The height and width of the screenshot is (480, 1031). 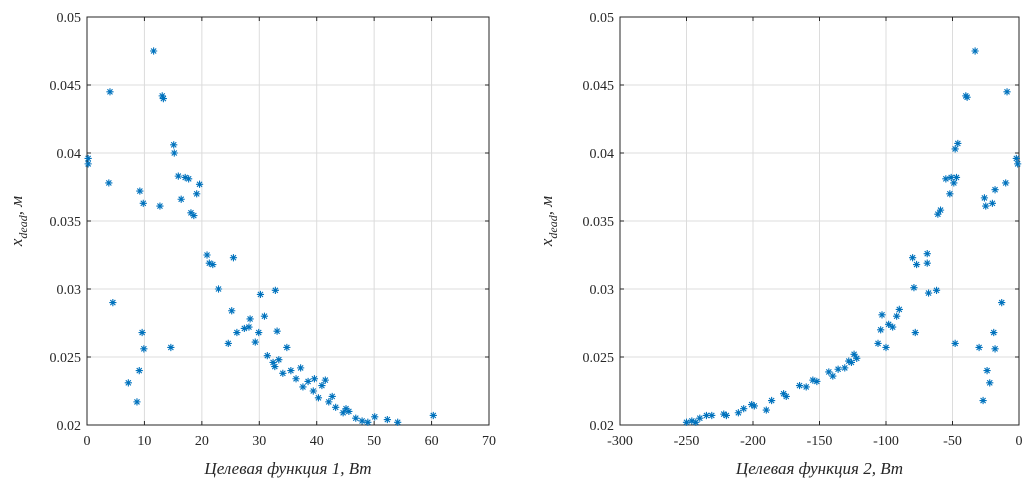 What do you see at coordinates (599, 358) in the screenshot?
I see `y-tick-label: 0.025` at bounding box center [599, 358].